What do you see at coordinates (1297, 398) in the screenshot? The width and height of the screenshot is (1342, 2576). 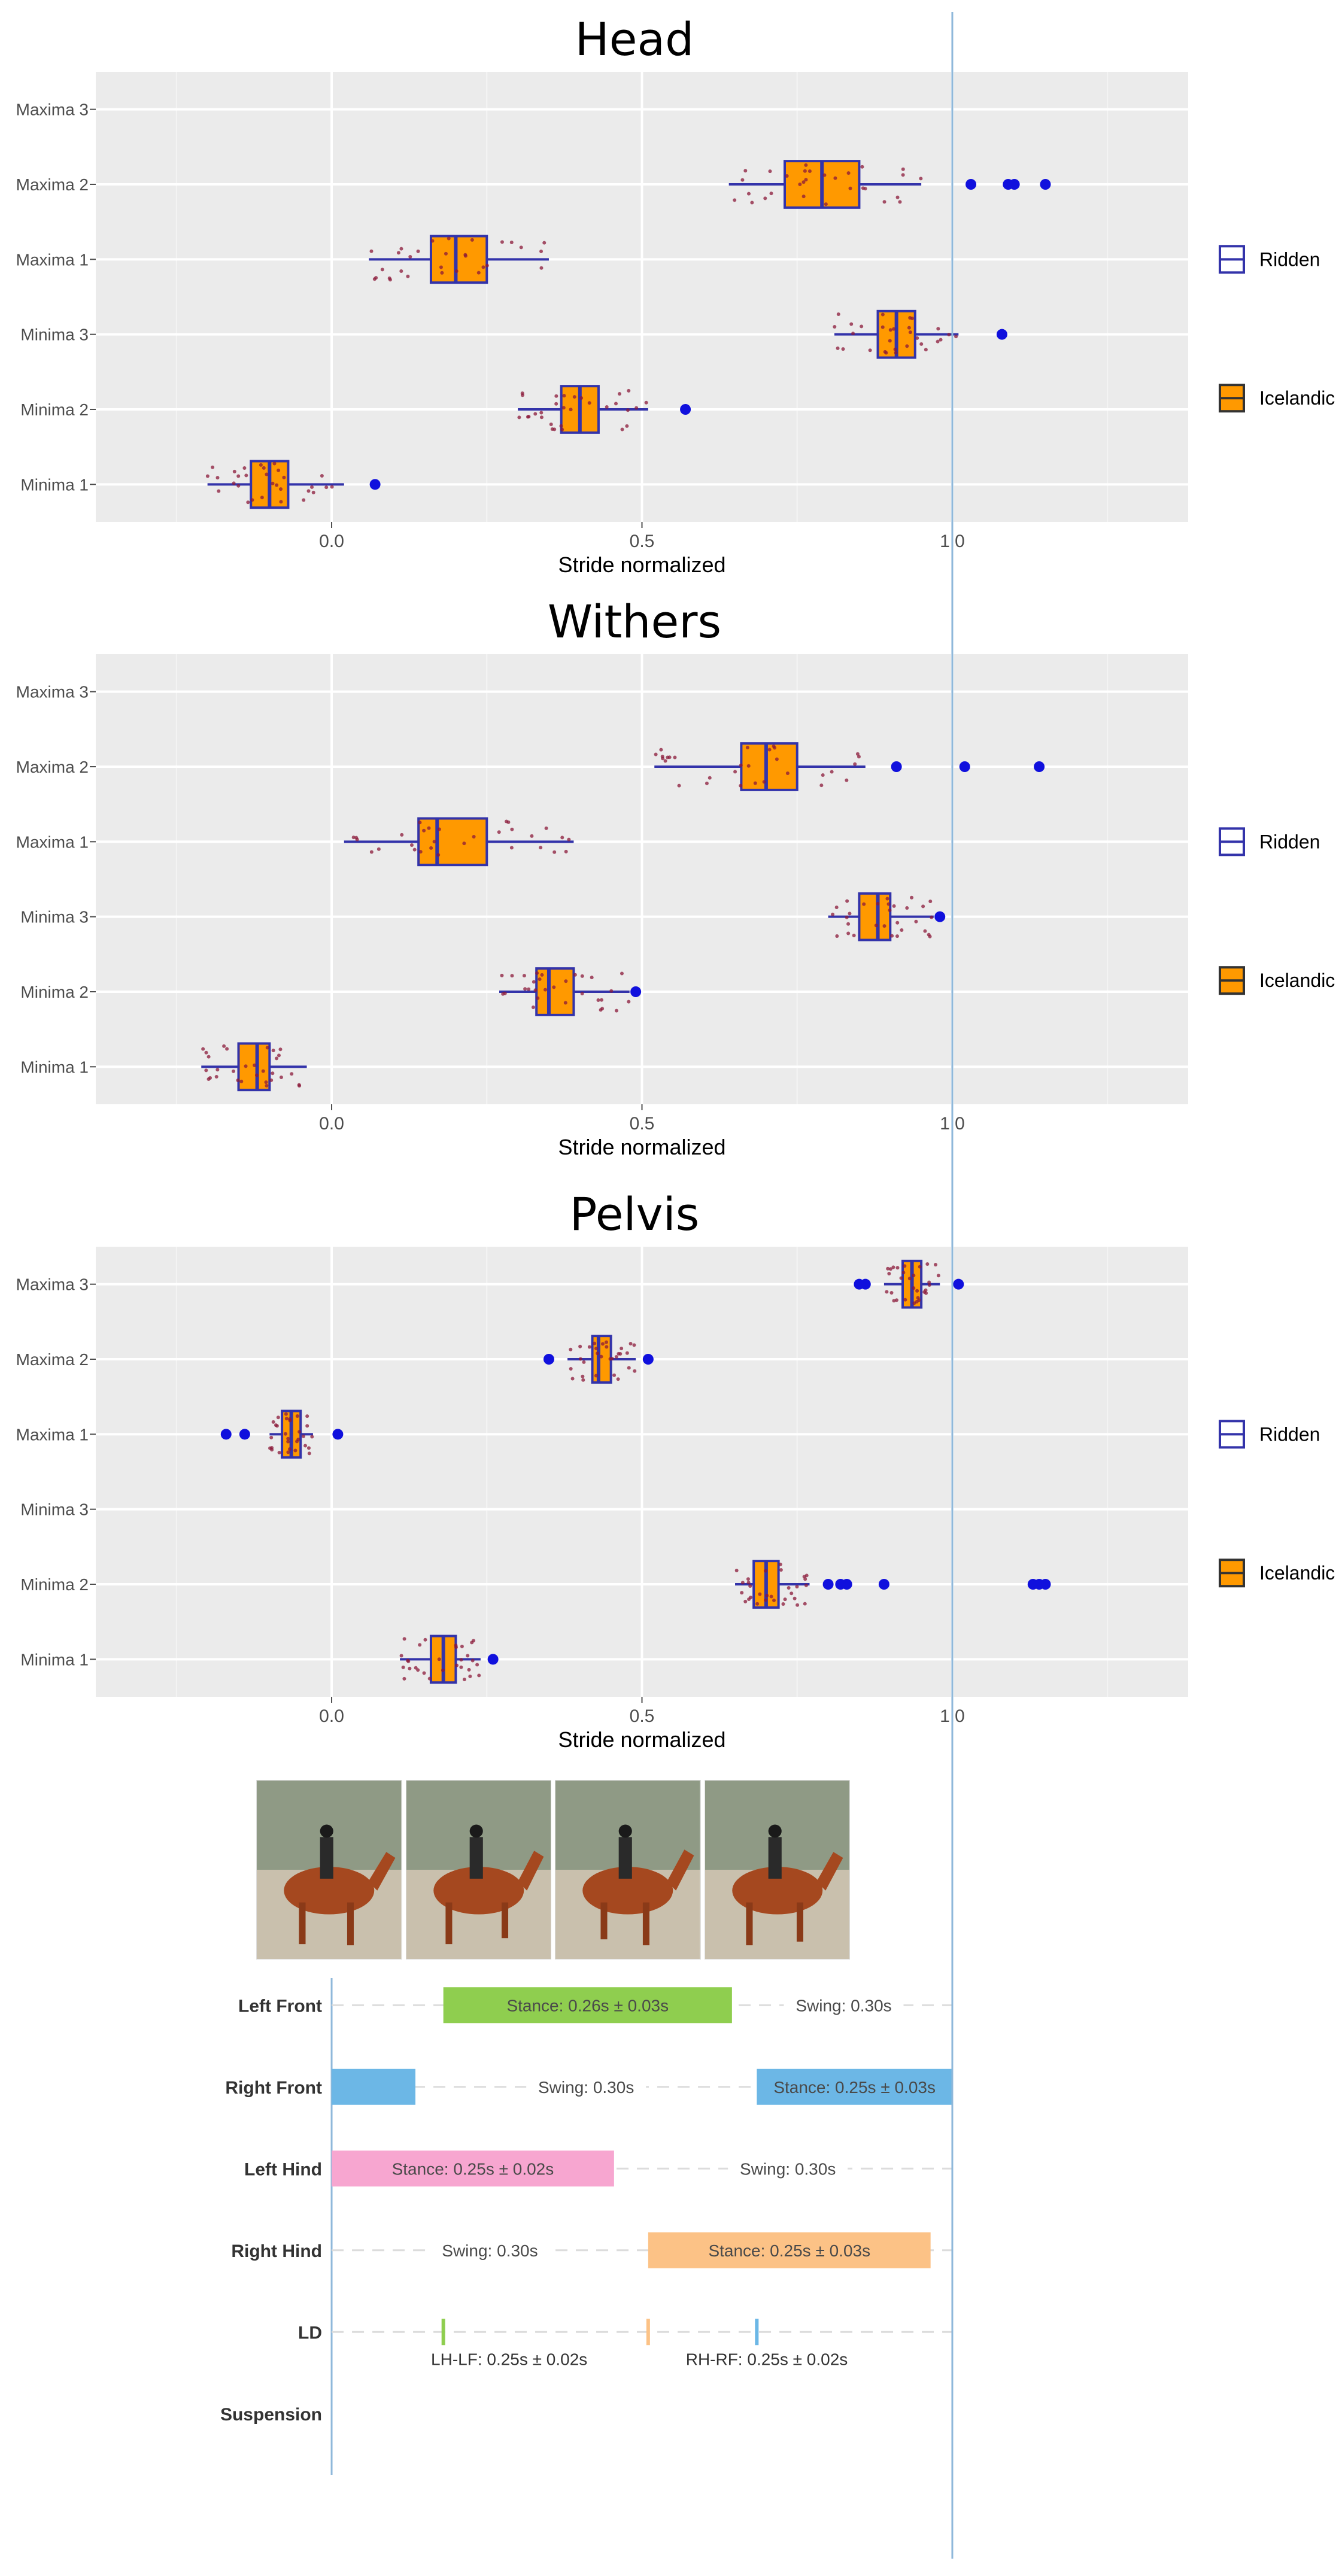 I see `legend-label-icelandic: Icelandic` at bounding box center [1297, 398].